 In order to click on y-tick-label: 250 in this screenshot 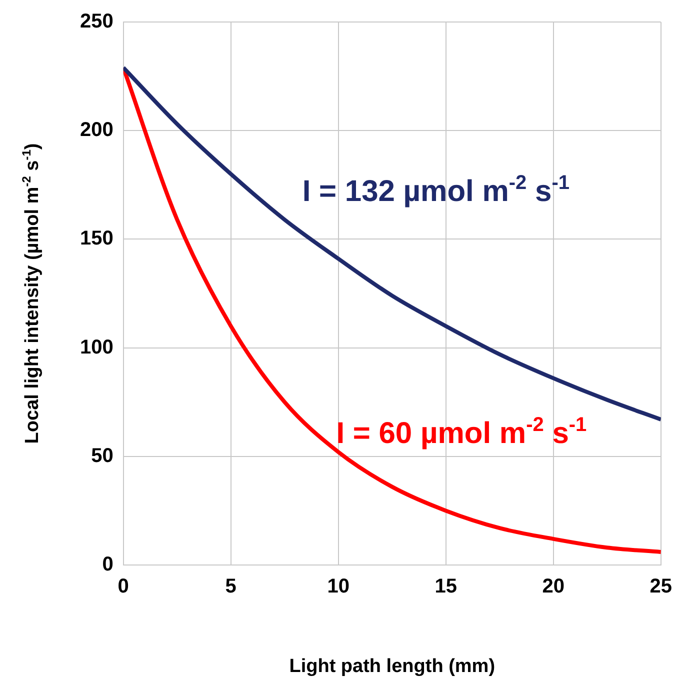, I will do `click(97, 21)`.